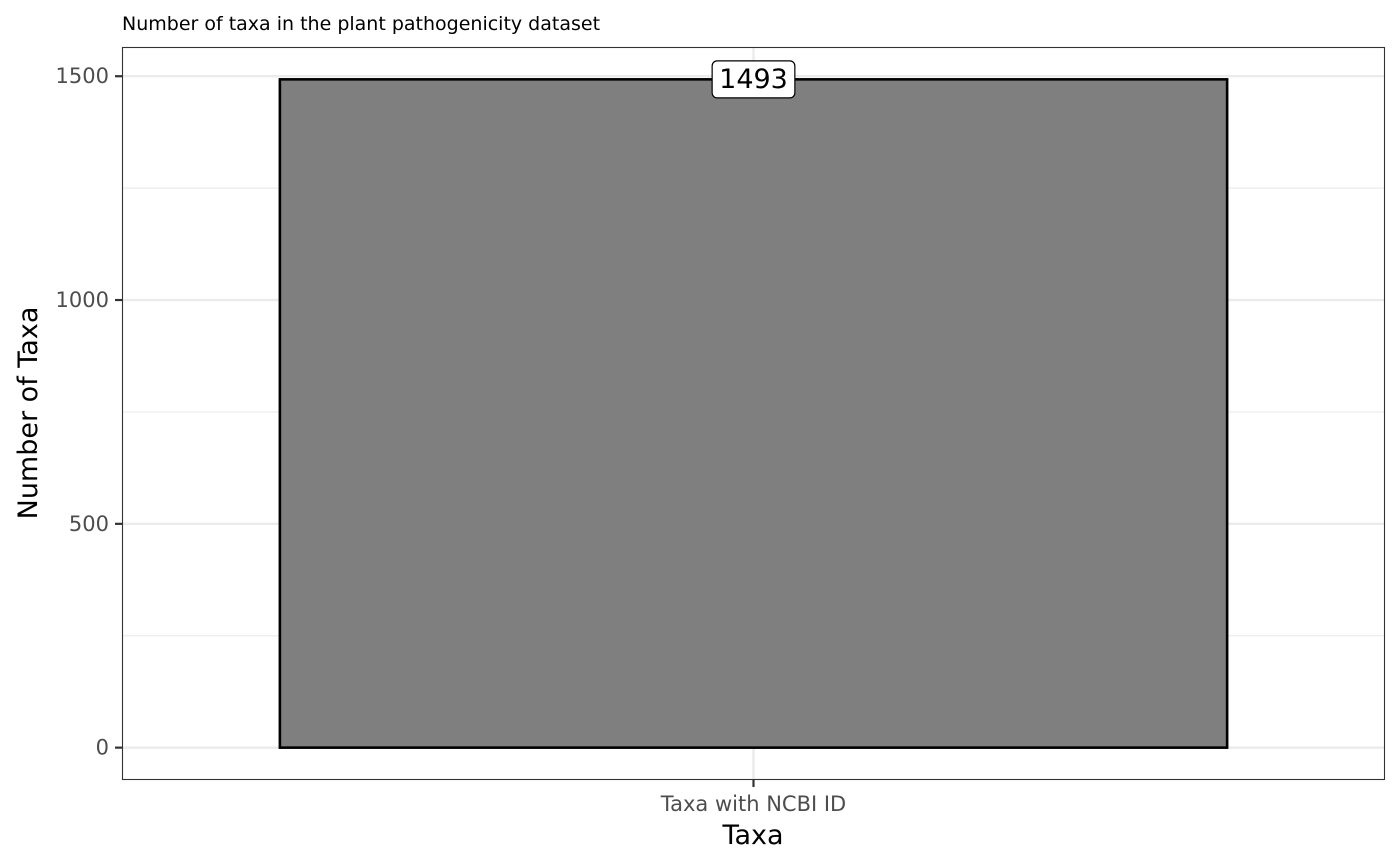  I want to click on x-tick-label: Taxa with NCBI ID, so click(753, 804).